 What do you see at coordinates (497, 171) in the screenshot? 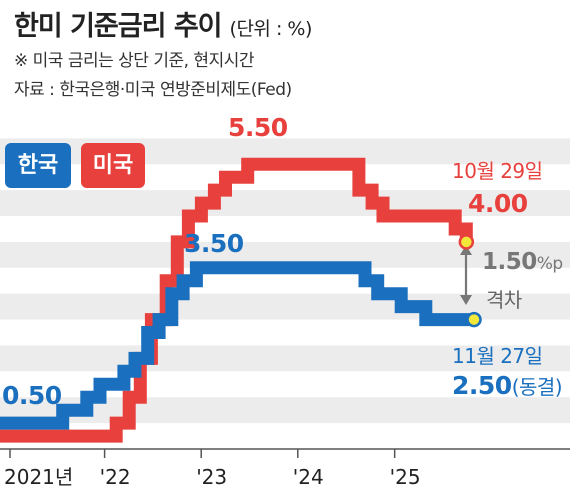
I see `label-us-latest-date: 10월 29일` at bounding box center [497, 171].